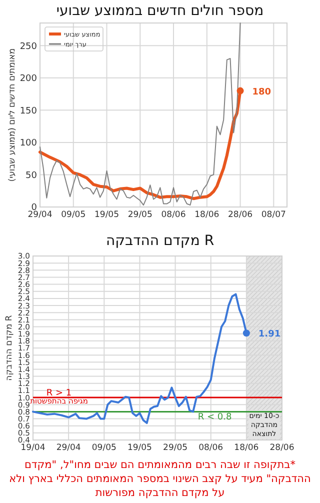  I want to click on y-axis-title: מקדם ההדבקה R, so click(9, 348).